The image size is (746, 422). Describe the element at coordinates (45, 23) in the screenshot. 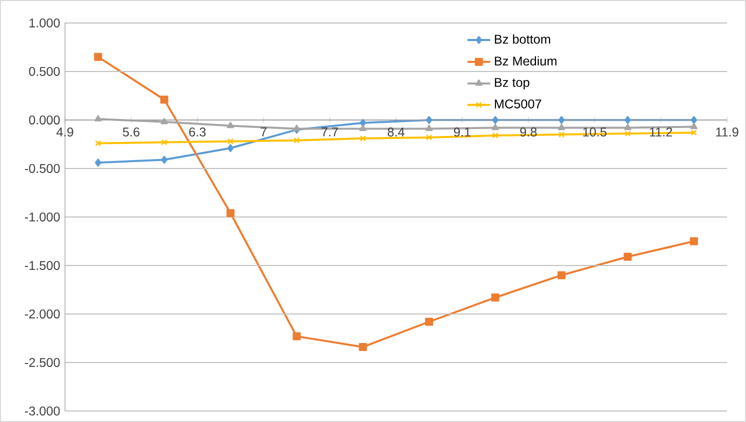

I see `y-tick-label: 1.000` at that location.